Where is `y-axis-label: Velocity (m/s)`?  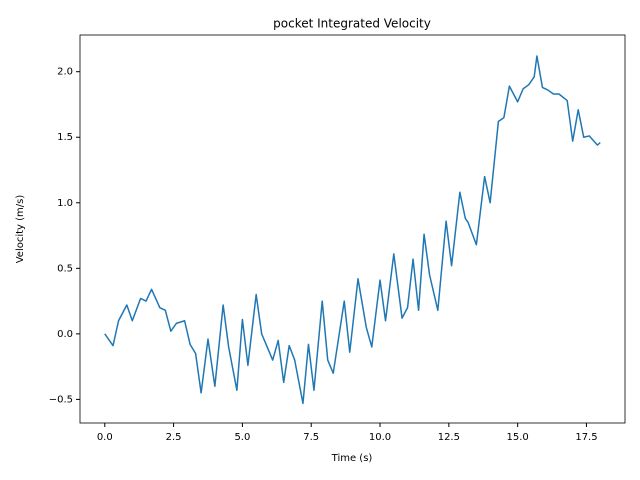
y-axis-label: Velocity (m/s) is located at coordinates (20, 229).